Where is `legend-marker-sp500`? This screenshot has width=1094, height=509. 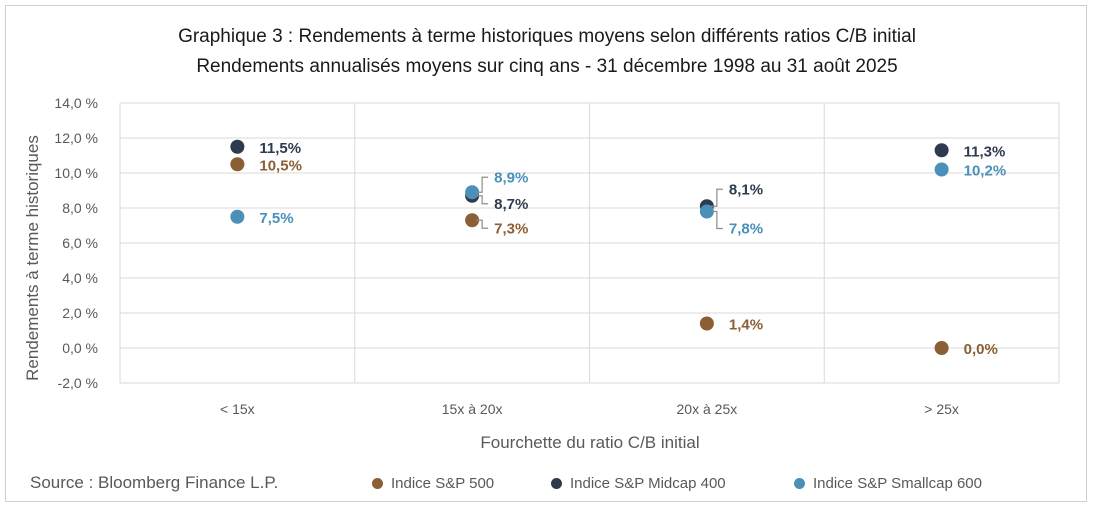 legend-marker-sp500 is located at coordinates (377, 483).